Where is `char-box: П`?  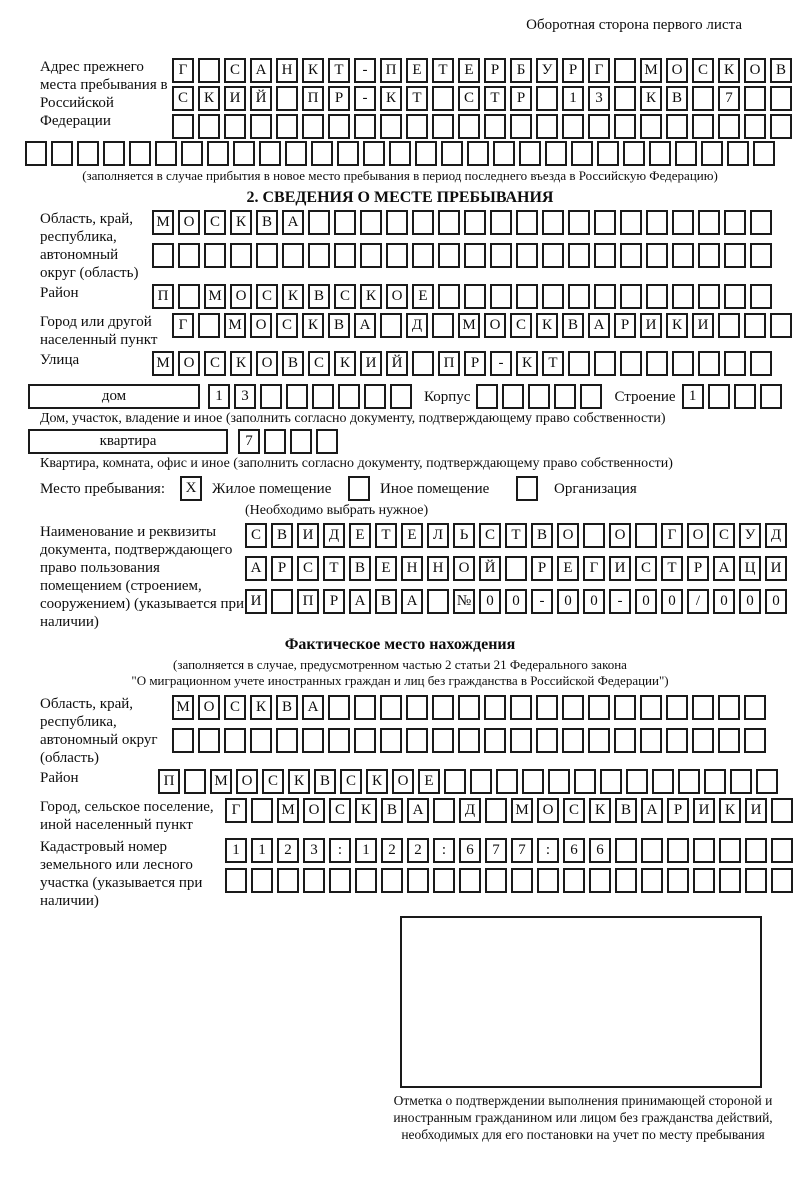
char-box: П is located at coordinates (308, 601).